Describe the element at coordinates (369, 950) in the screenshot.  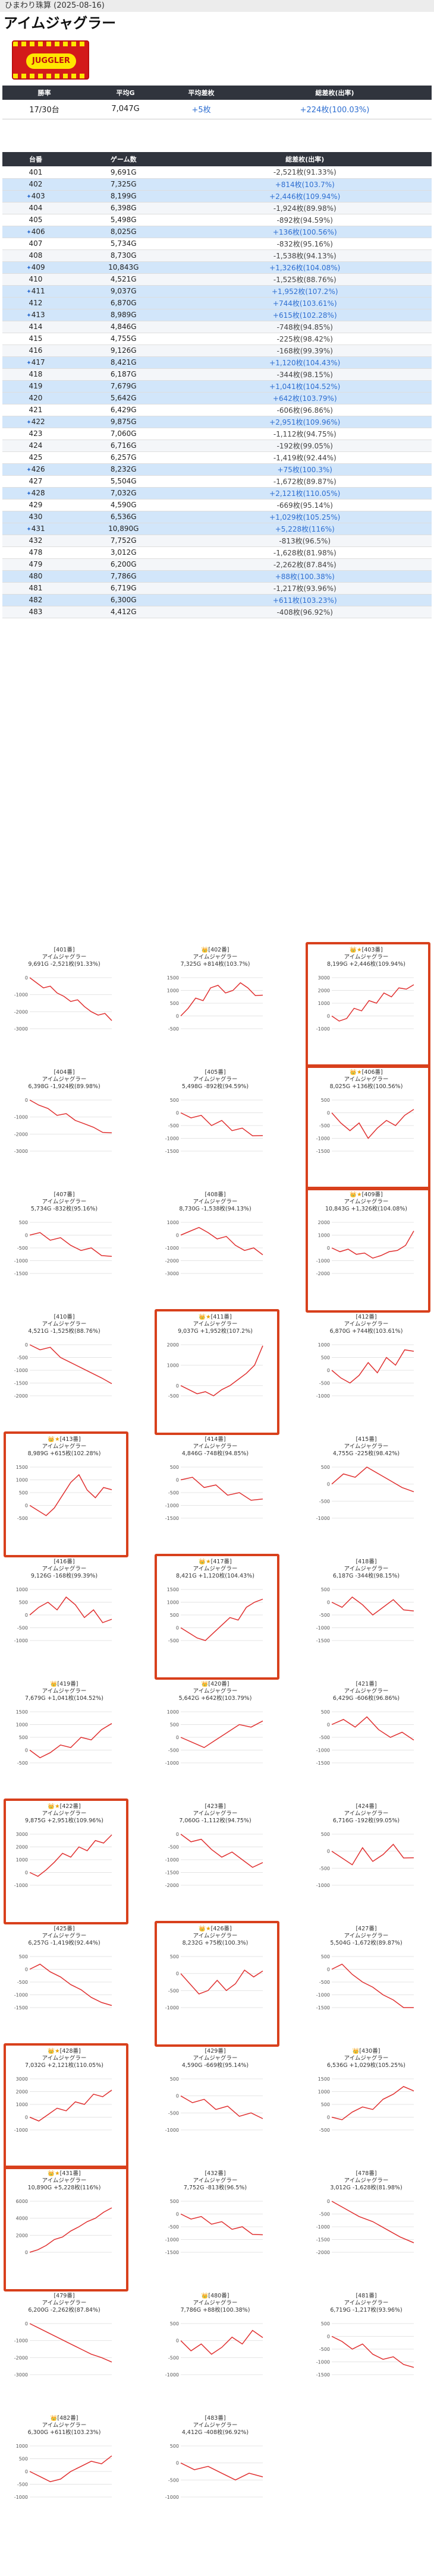
I see `chart-machine-no: 403` at that location.